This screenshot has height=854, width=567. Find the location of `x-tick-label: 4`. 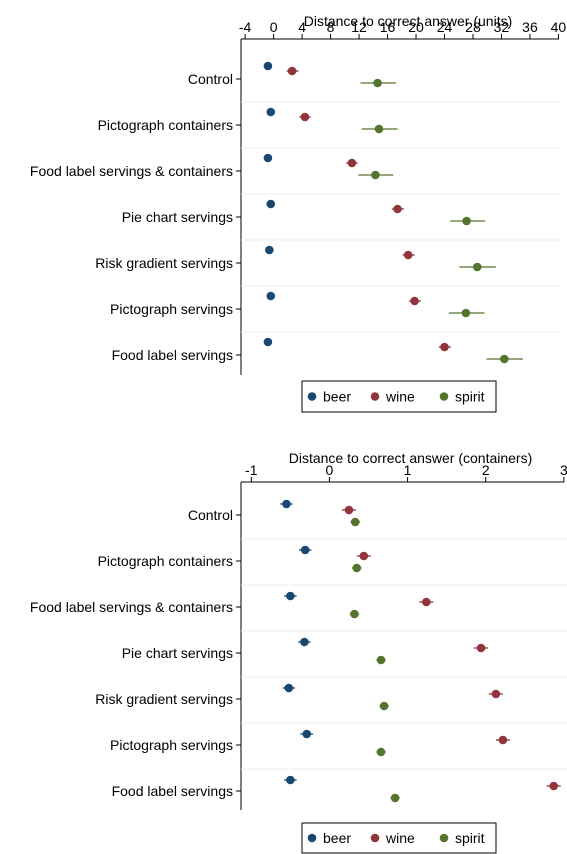

x-tick-label: 4 is located at coordinates (302, 27).